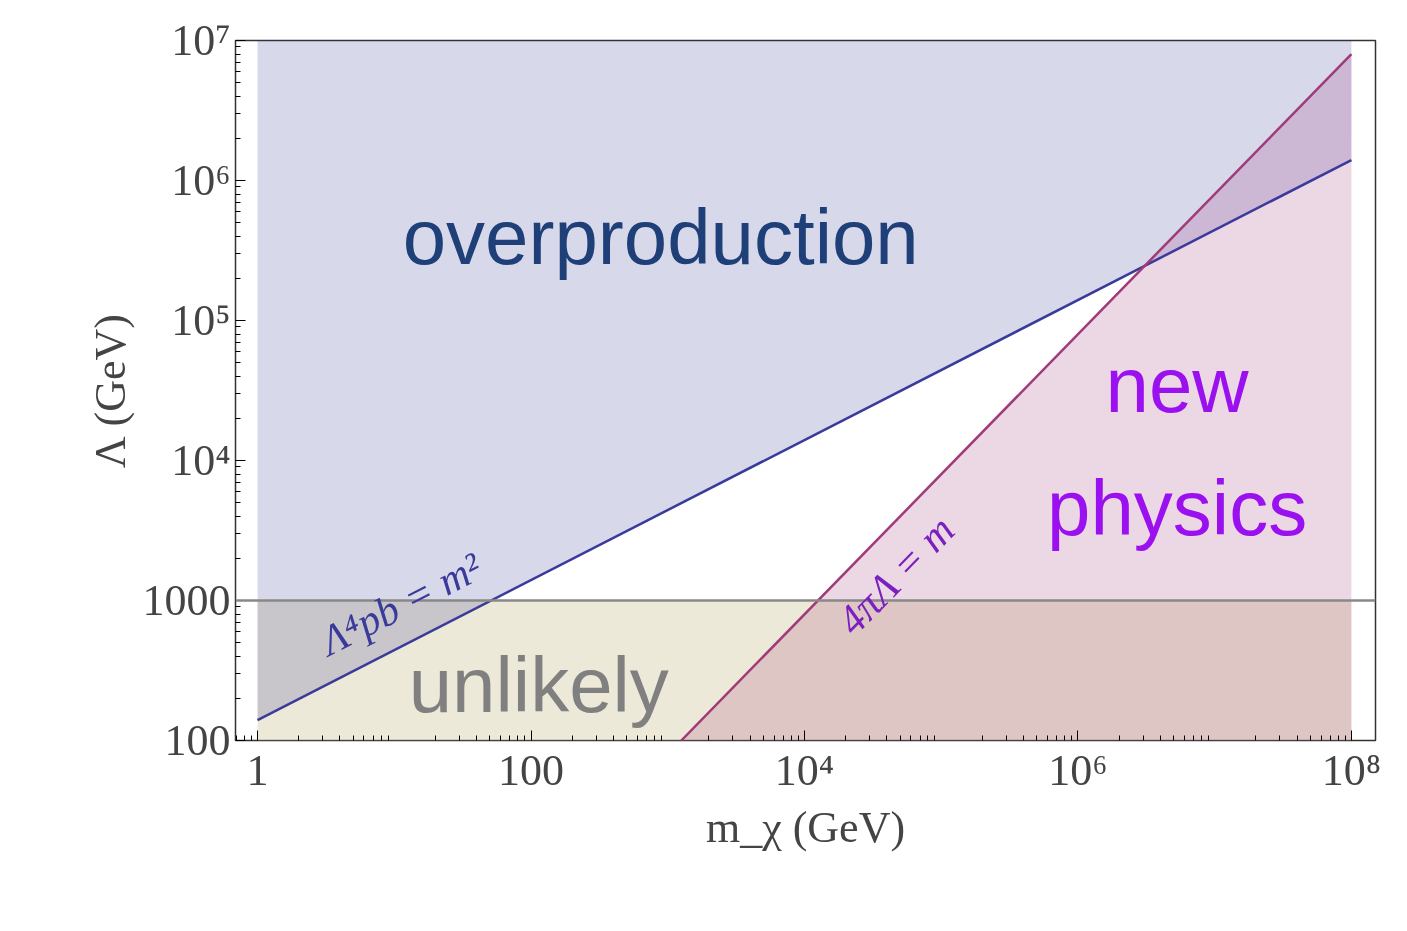  I want to click on y-tick-label: 10⁵, so click(201, 320).